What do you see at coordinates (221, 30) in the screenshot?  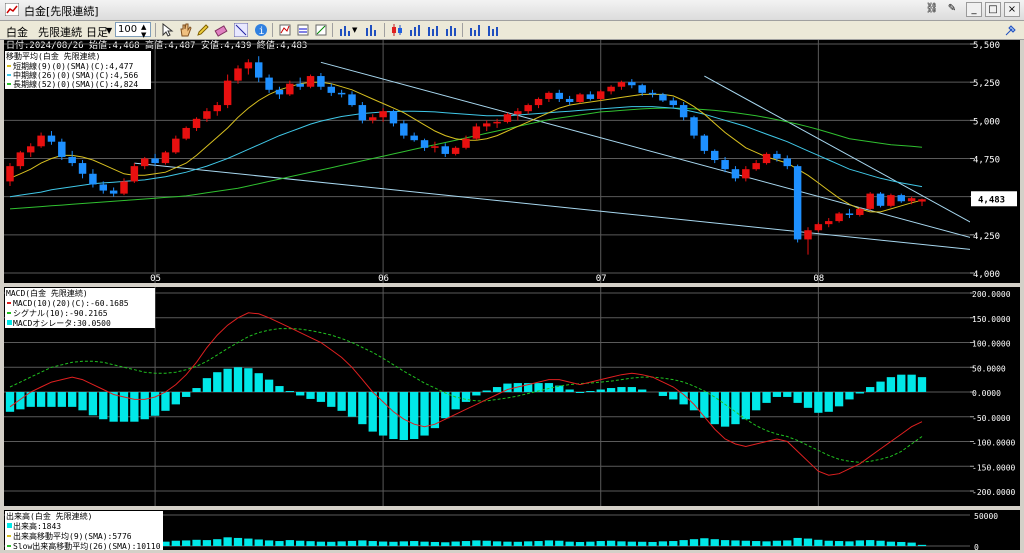 I see `eraser-icon` at bounding box center [221, 30].